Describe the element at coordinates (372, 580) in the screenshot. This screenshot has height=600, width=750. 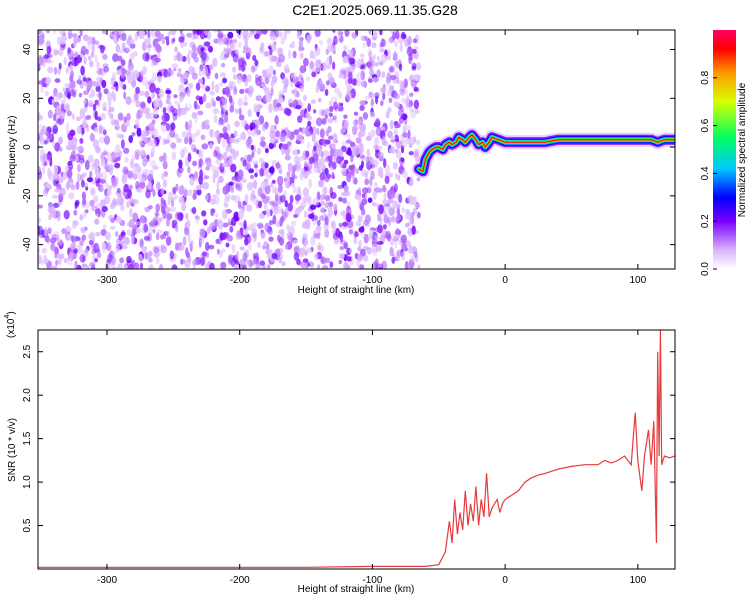
I see `snr-xtick-label: -100` at that location.